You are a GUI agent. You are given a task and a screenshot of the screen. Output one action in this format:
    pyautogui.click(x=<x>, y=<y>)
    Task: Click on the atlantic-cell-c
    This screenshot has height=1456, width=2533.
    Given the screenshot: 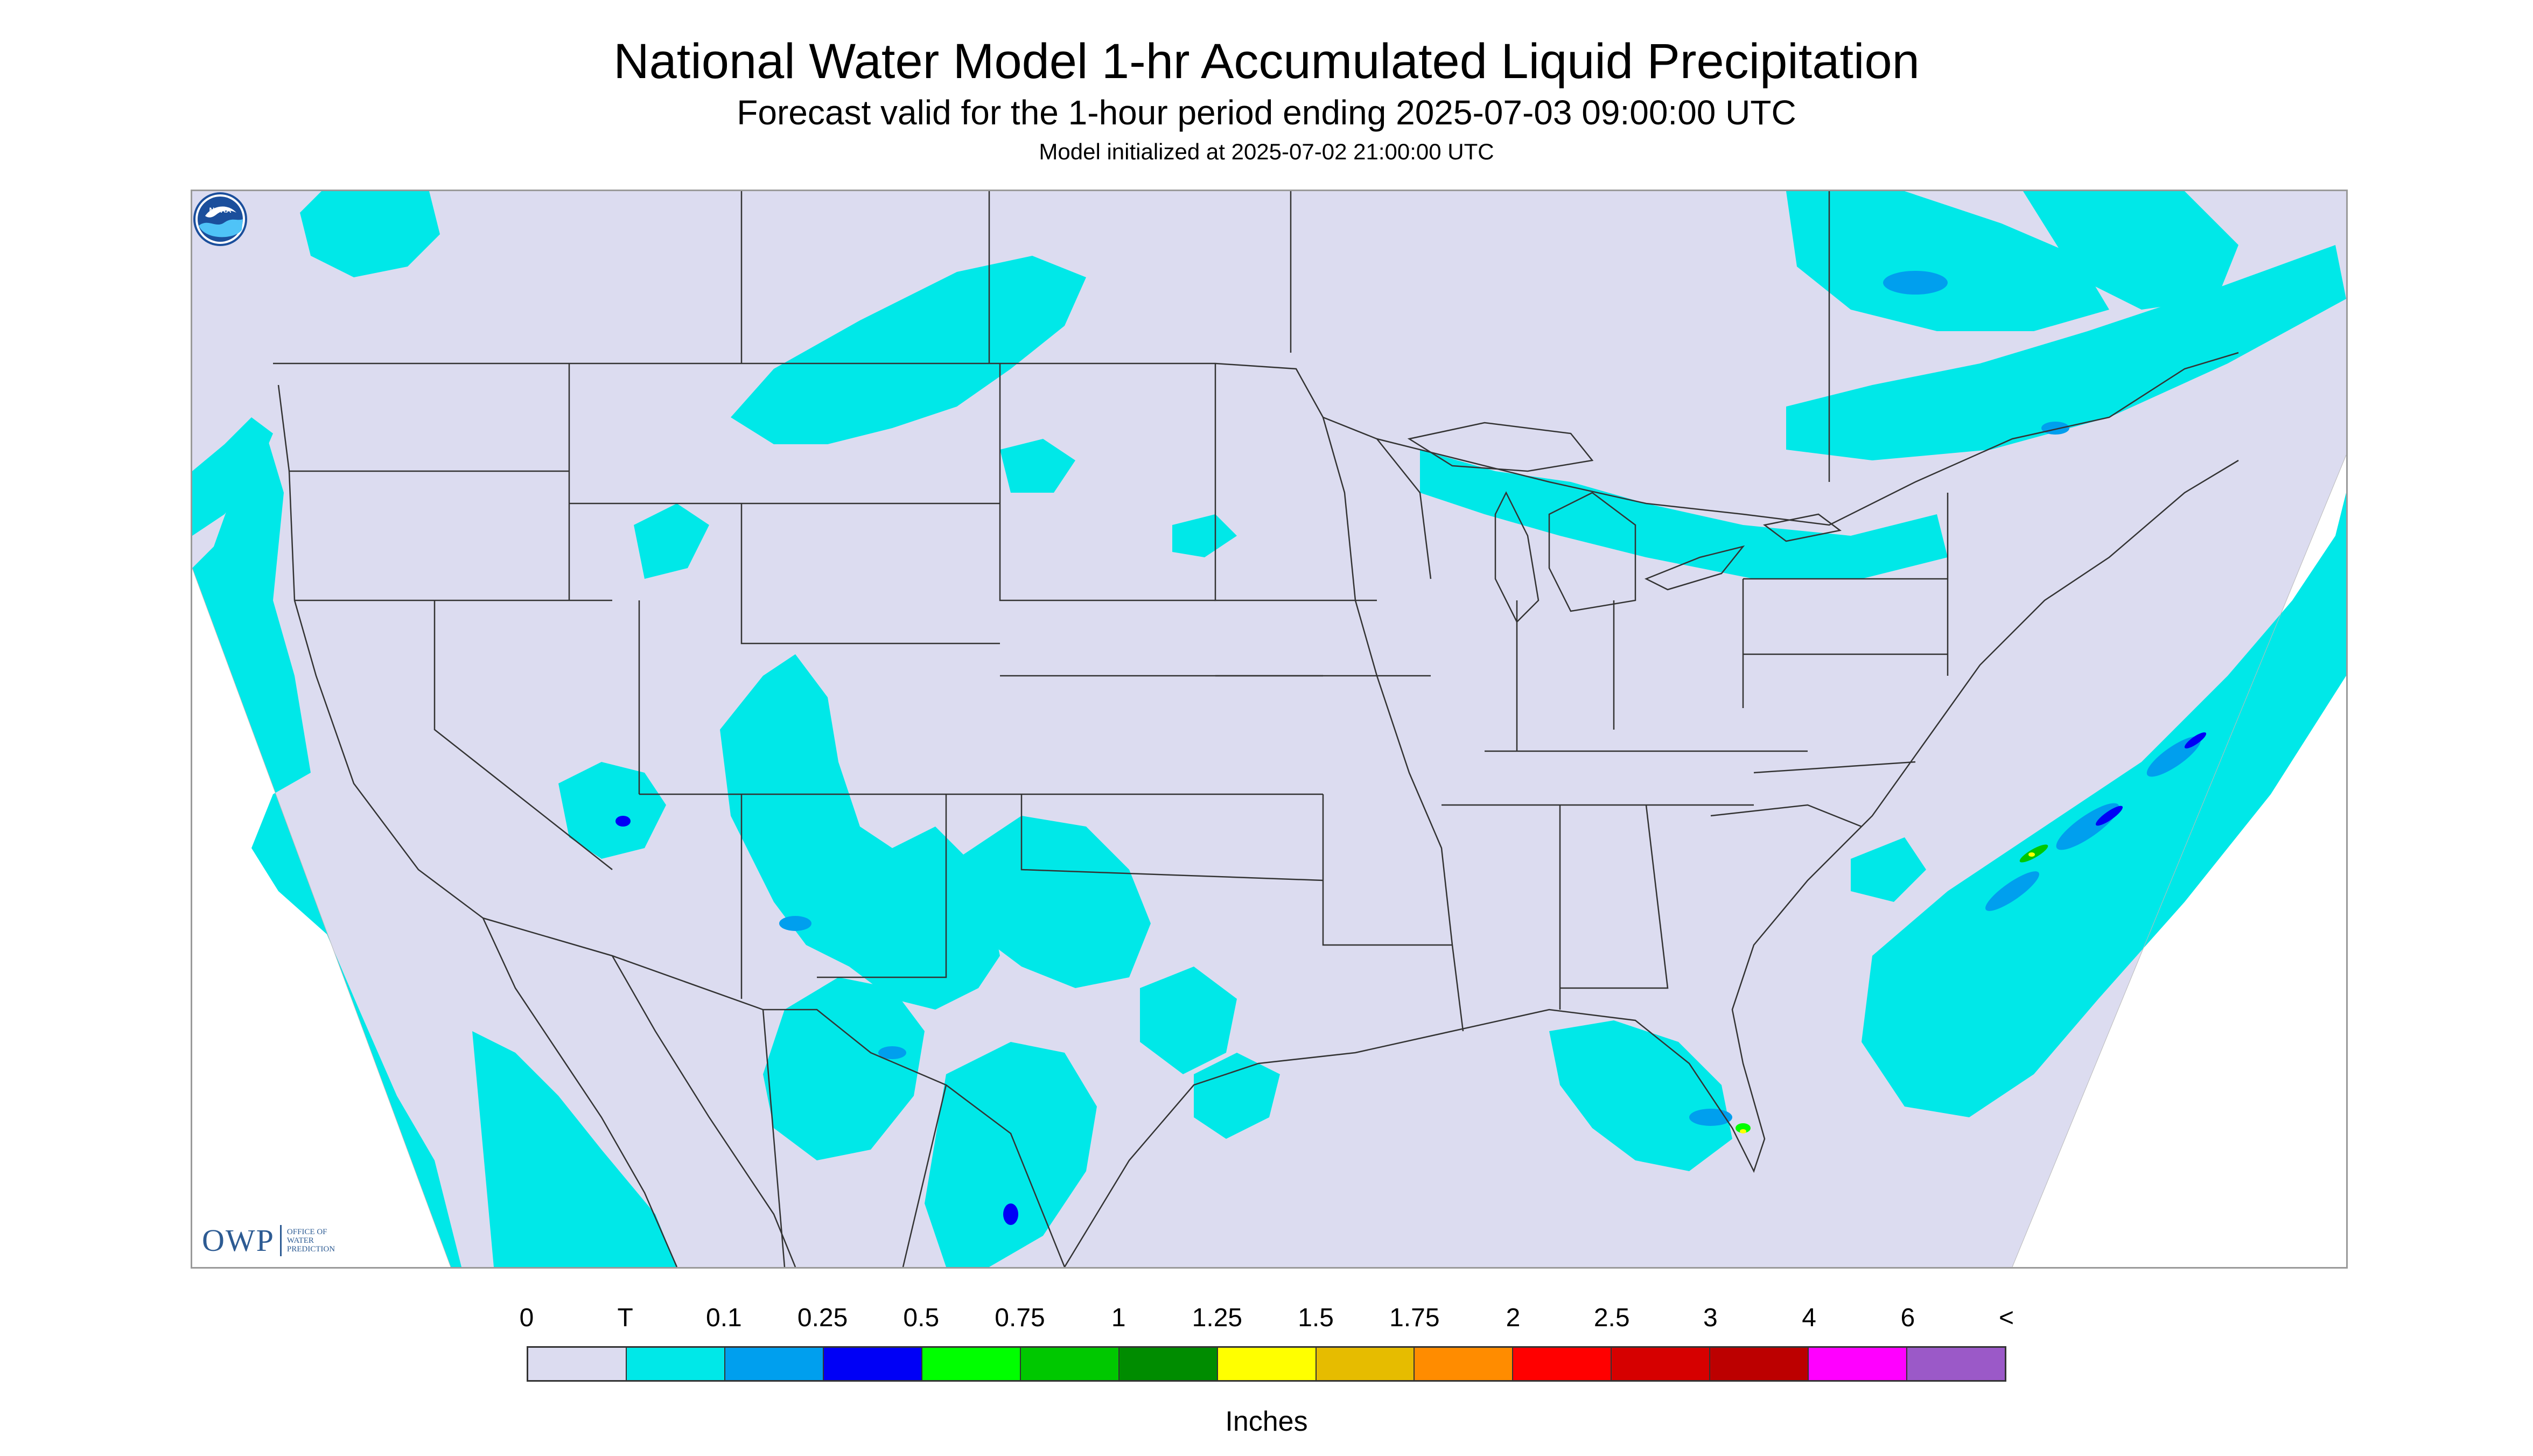 What is the action you would take?
    pyautogui.click(x=2012, y=891)
    